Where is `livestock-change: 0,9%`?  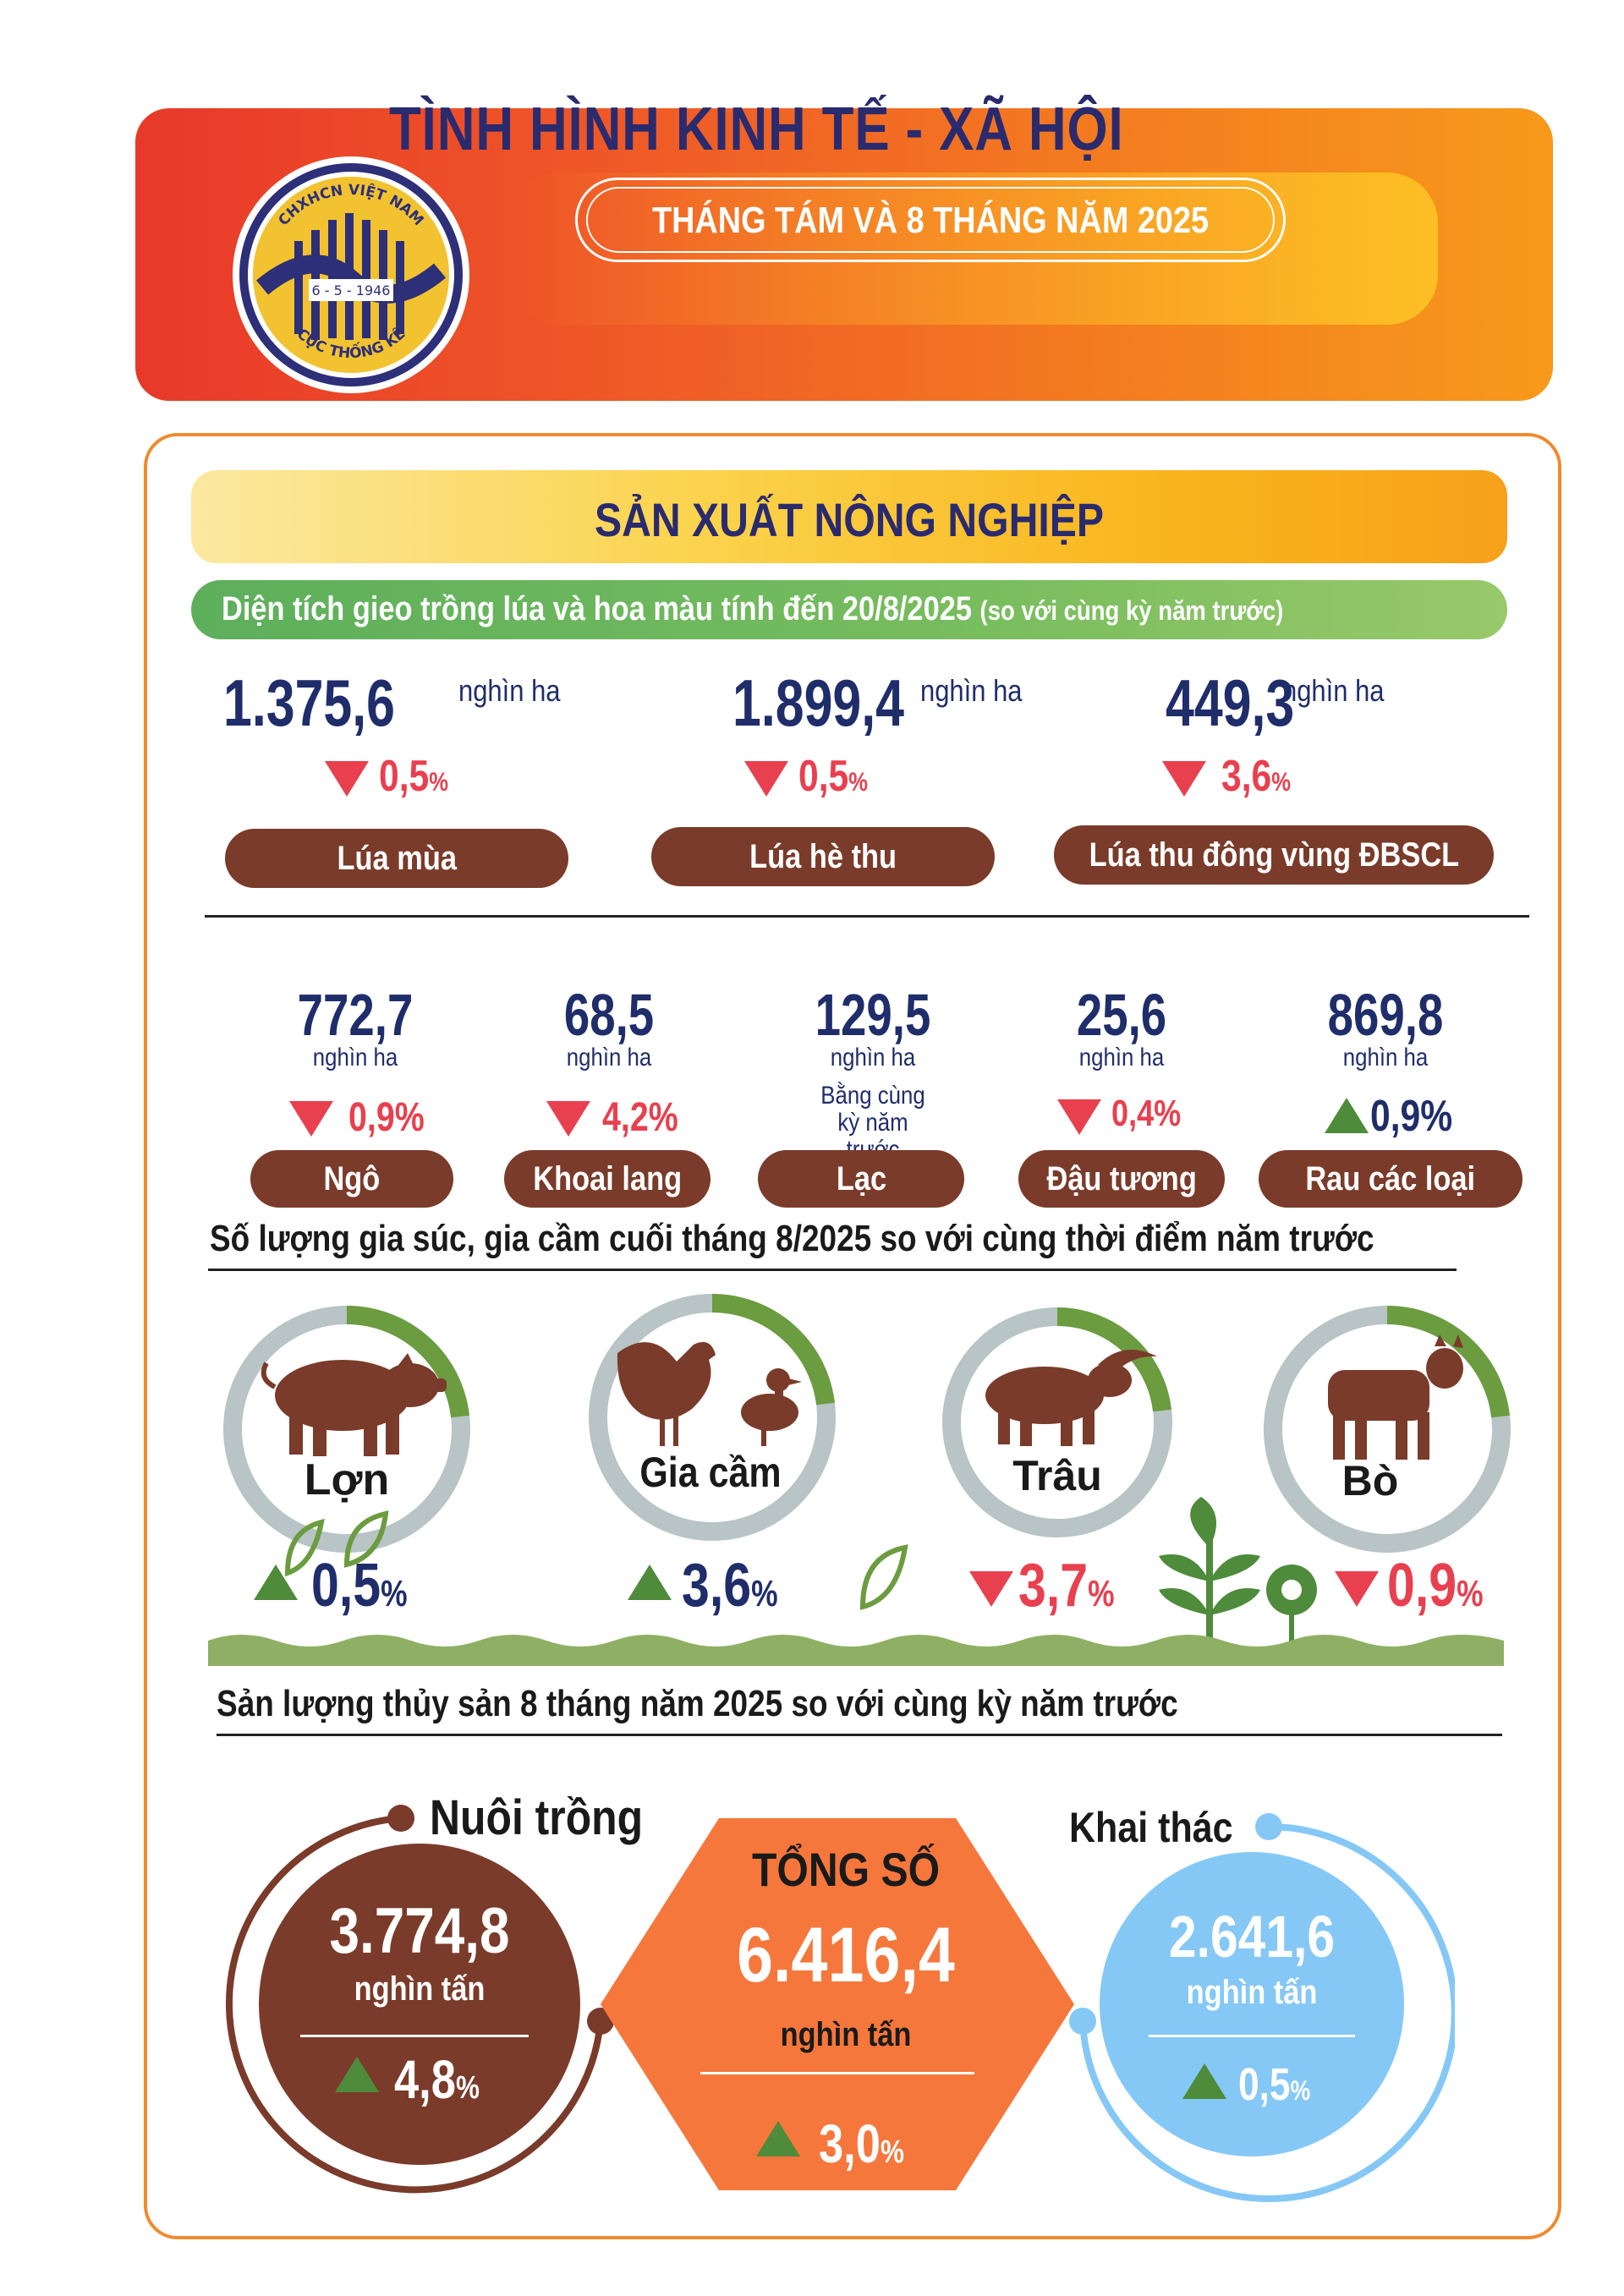 livestock-change: 0,9% is located at coordinates (1436, 1585).